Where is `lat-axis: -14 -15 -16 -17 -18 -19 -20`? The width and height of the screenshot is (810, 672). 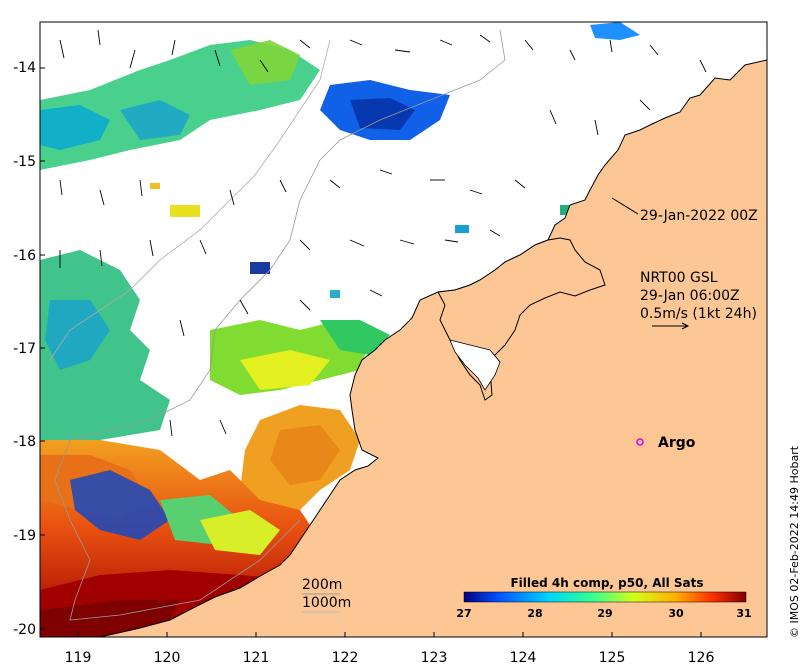 lat-axis: -14 -15 -16 -17 -18 -19 -20 is located at coordinates (24, 349).